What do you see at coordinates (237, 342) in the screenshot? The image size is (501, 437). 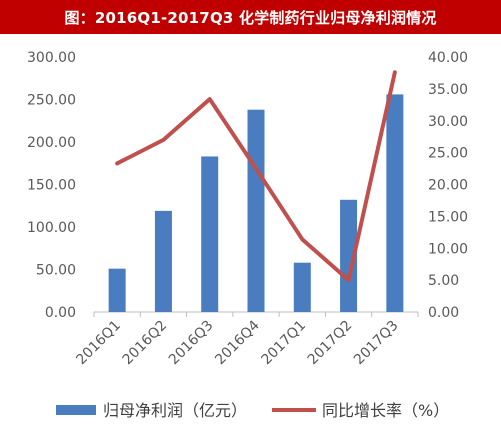 I see `x-tick-label: 2016Q4` at bounding box center [237, 342].